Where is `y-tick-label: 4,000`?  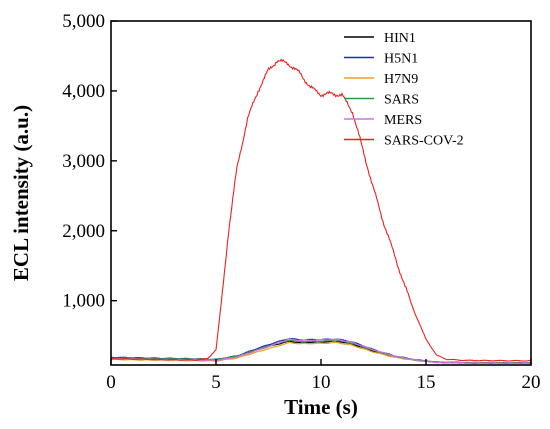
y-tick-label: 4,000 is located at coordinates (83, 91).